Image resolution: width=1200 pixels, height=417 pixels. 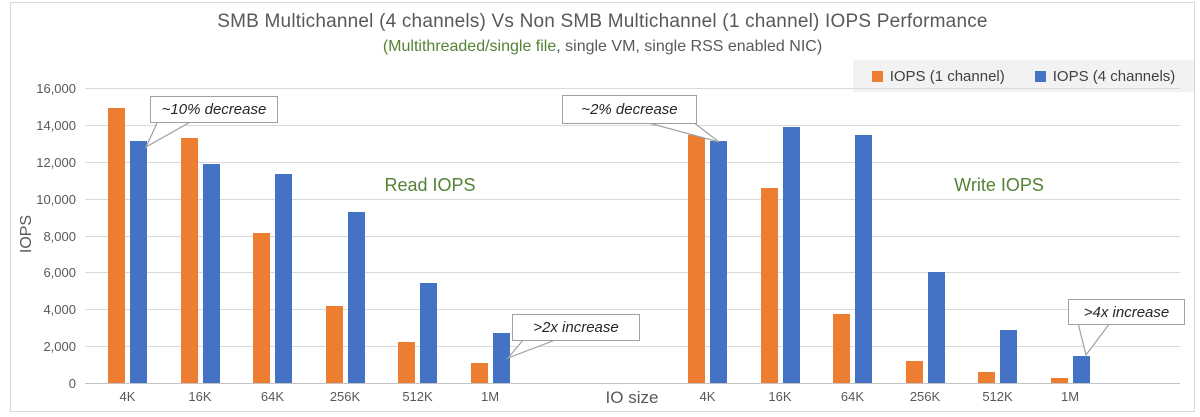 What do you see at coordinates (632, 397) in the screenshot?
I see `x-axis-title: IO size` at bounding box center [632, 397].